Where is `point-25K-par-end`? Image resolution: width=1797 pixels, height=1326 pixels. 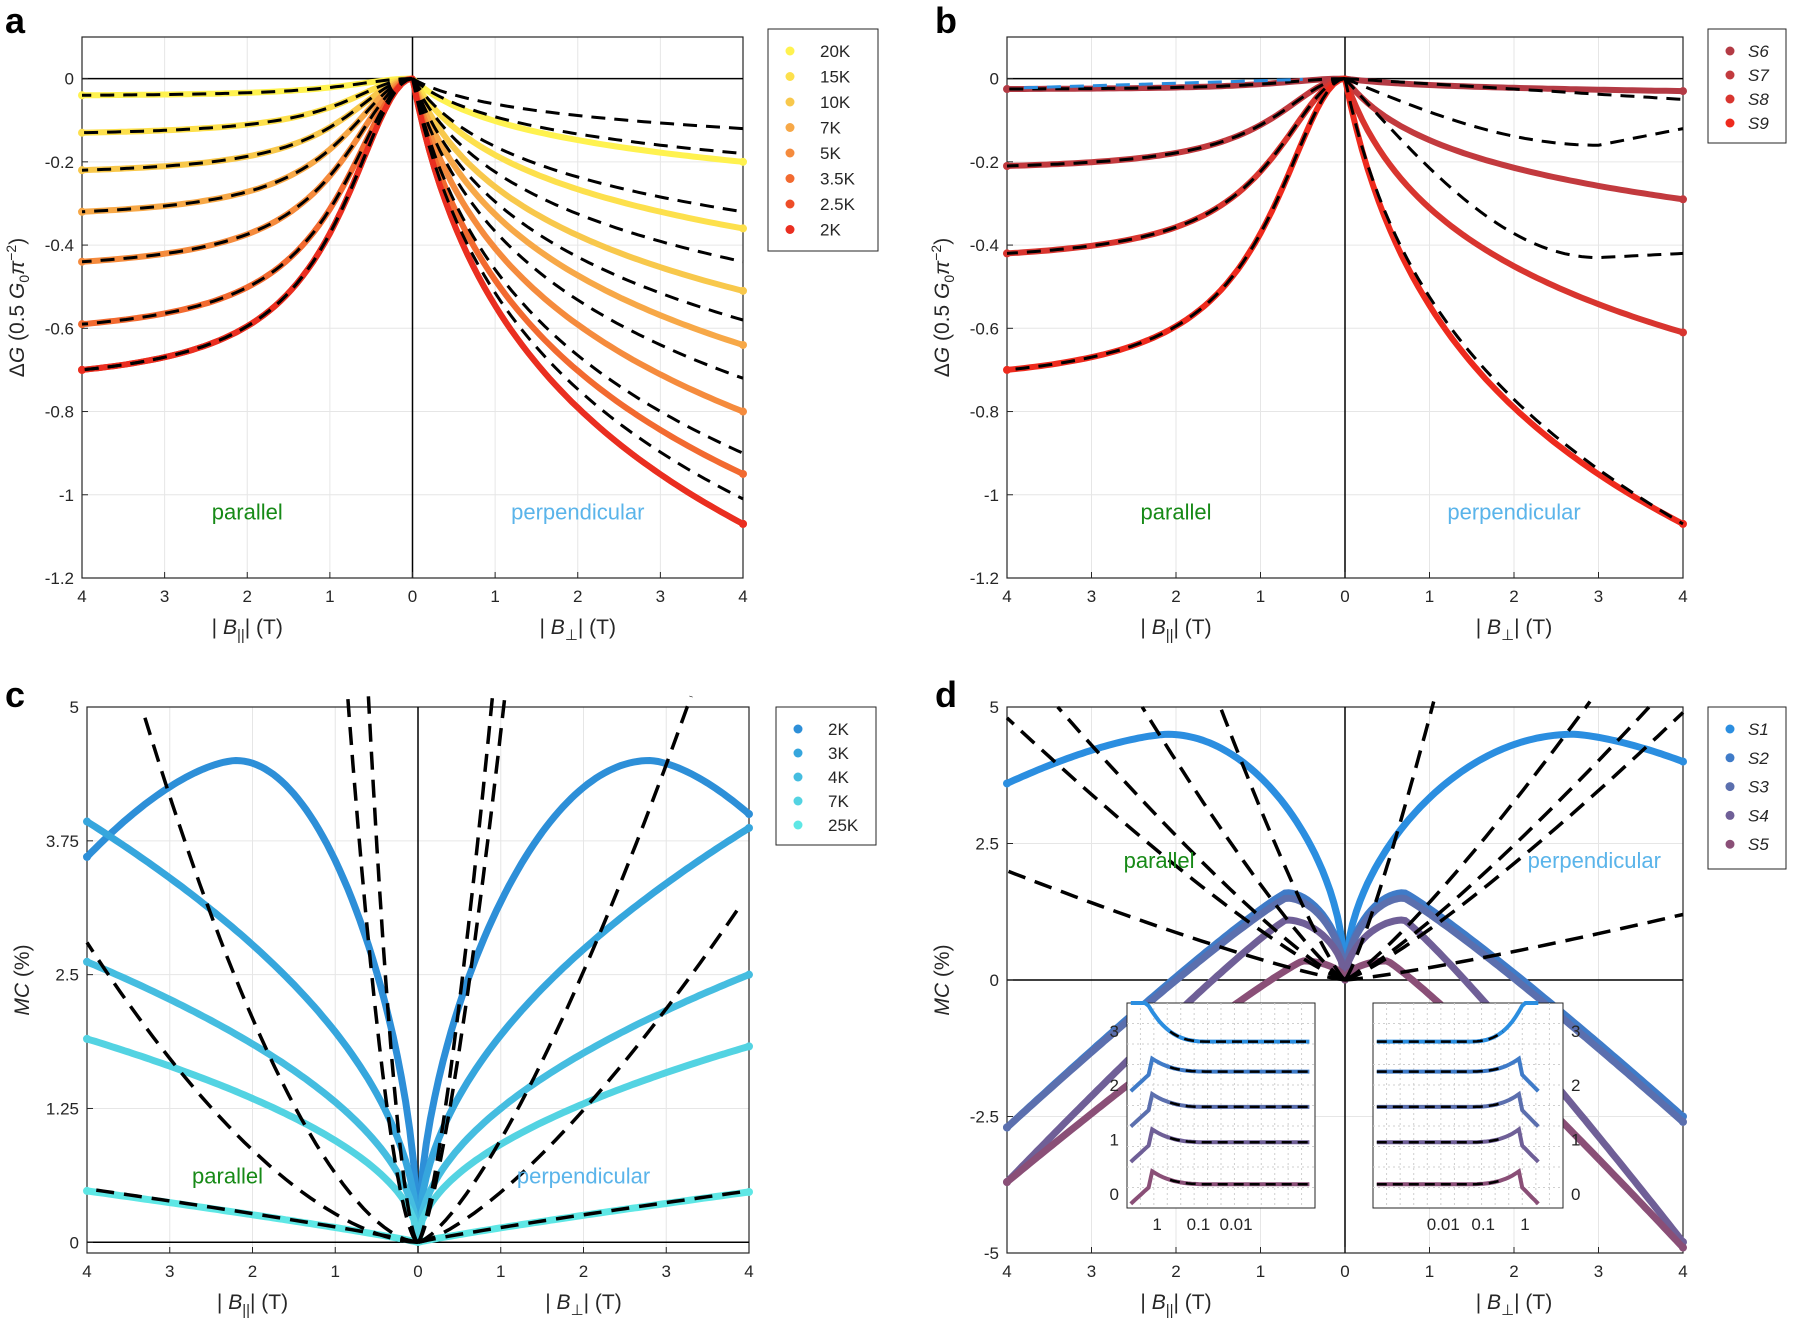
point-25K-par-end is located at coordinates (87, 1190).